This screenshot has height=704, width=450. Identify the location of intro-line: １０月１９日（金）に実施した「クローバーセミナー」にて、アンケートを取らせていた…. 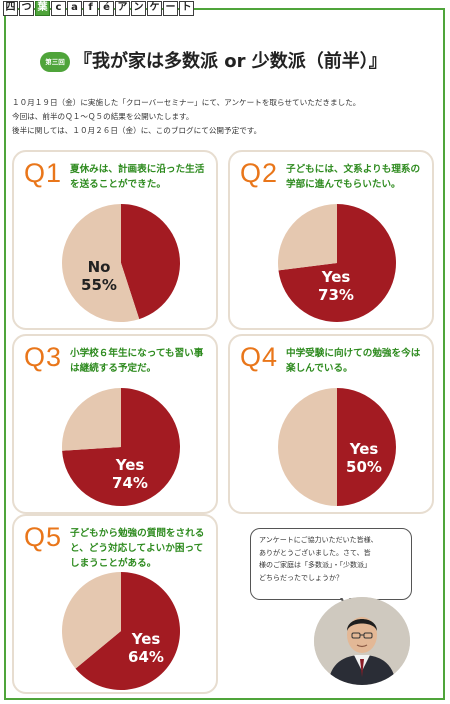
(186, 102).